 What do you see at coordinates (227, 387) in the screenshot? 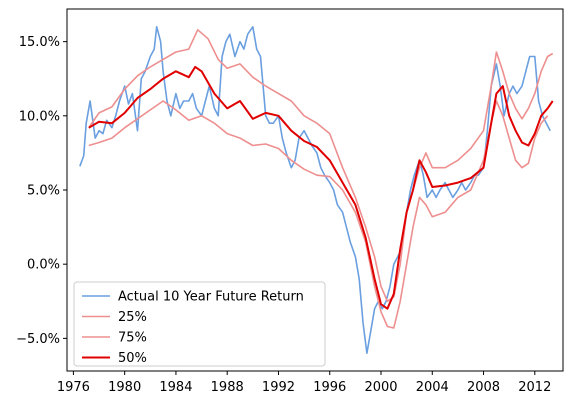
I see `x-tick-label: 1988` at bounding box center [227, 387].